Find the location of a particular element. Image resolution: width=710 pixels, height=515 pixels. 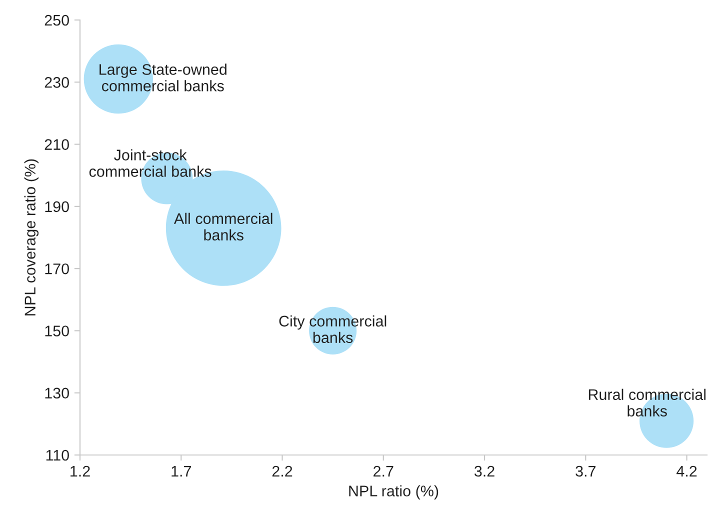

x-tick-label: 1.2 is located at coordinates (80, 471).